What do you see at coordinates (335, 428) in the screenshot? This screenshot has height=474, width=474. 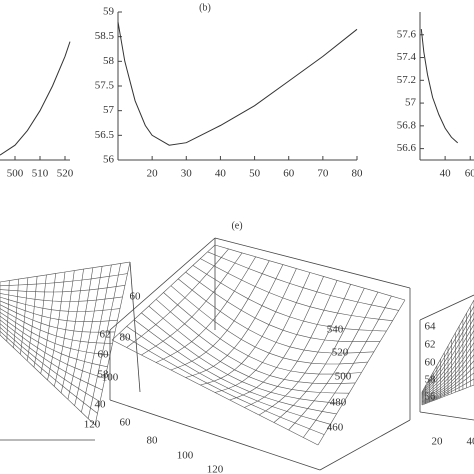 I see `y-tick-label: 460` at bounding box center [335, 428].